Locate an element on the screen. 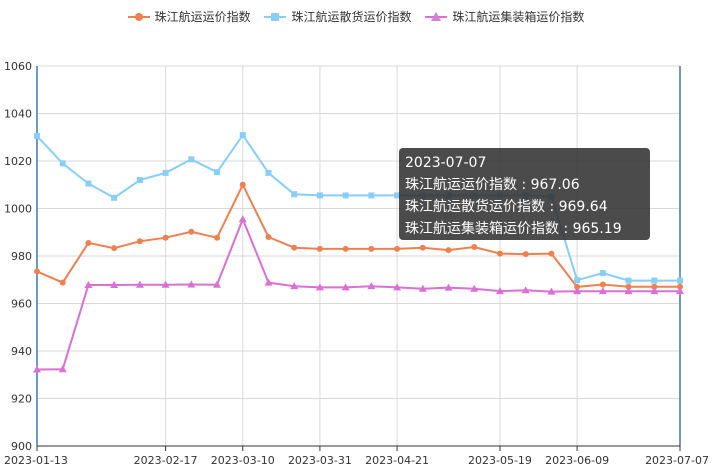 This screenshot has height=469, width=712. legend-item-bulk-index: 珠江航运散货运价指数 is located at coordinates (338, 16).